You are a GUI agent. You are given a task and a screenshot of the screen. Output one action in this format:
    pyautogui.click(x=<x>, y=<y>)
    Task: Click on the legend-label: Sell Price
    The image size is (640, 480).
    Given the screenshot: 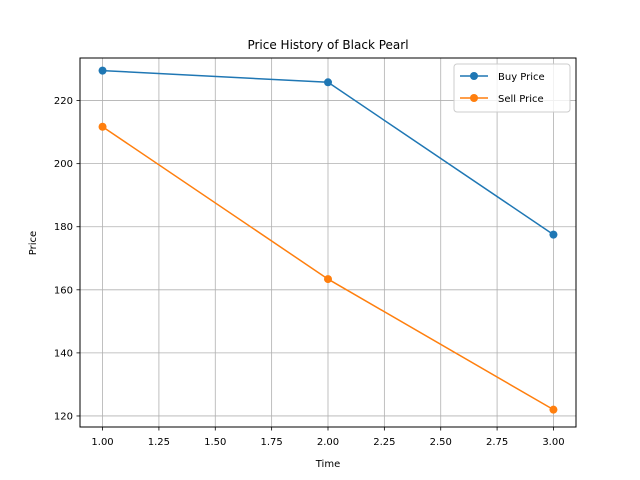 What is the action you would take?
    pyautogui.click(x=521, y=99)
    